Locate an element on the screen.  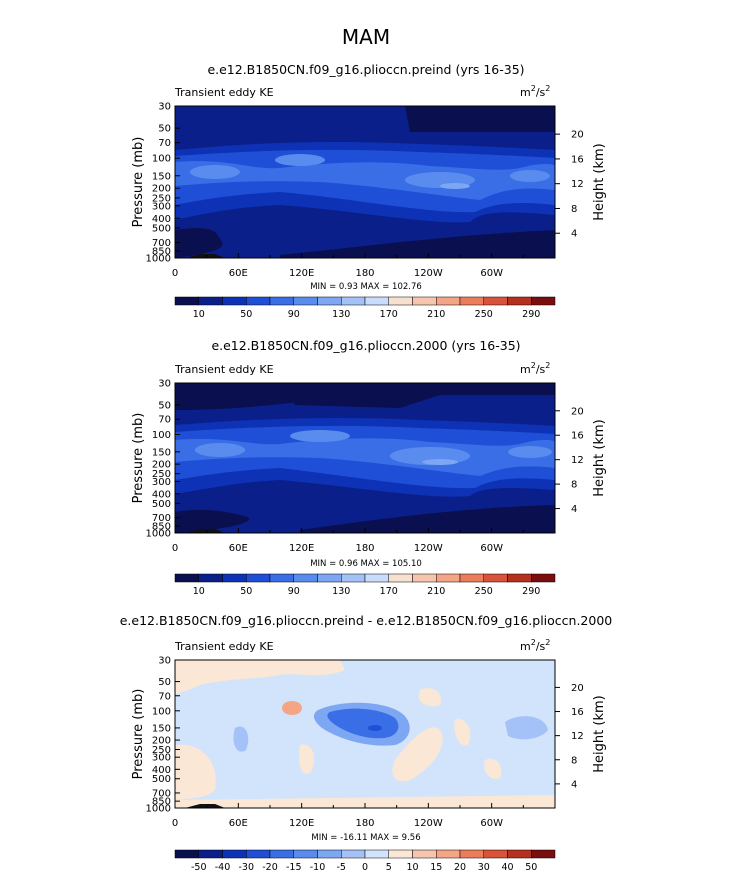
min-max-stats: MIN = 0.96 MAX = 105.10 is located at coordinates (366, 564).